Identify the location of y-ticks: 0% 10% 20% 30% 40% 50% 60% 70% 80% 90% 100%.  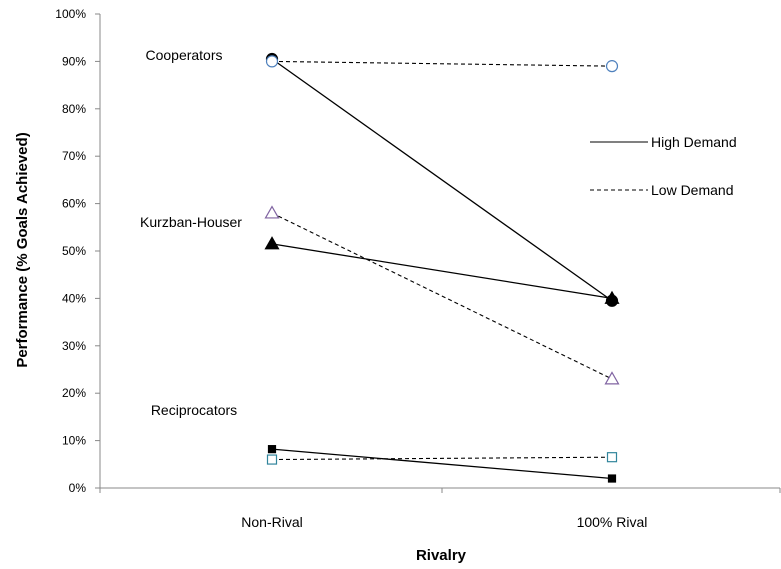
(77, 251).